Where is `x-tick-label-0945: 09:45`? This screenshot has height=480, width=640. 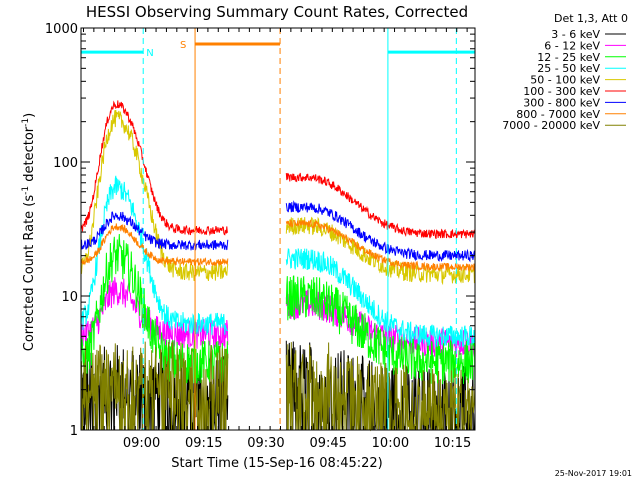
x-tick-label-0945: 09:45 is located at coordinates (327, 443).